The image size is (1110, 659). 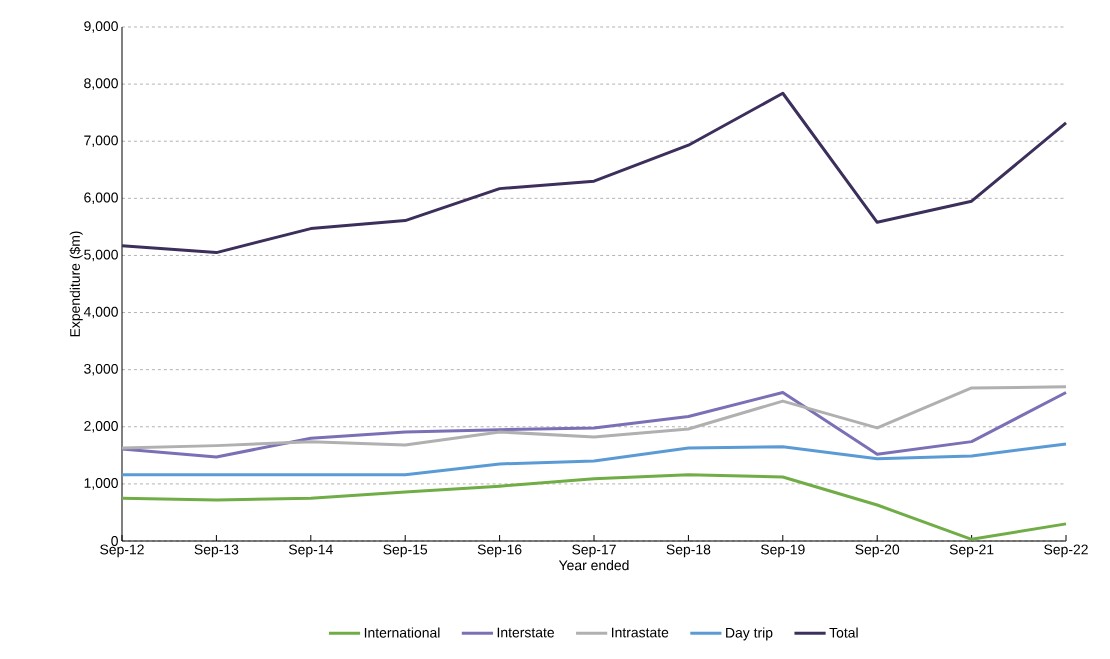 I want to click on y-tick-label: 7,000, so click(x=101, y=141).